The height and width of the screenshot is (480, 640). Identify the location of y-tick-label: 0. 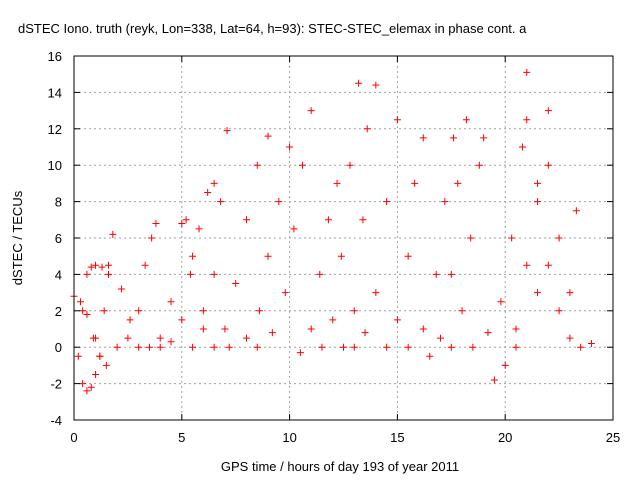
(58, 347).